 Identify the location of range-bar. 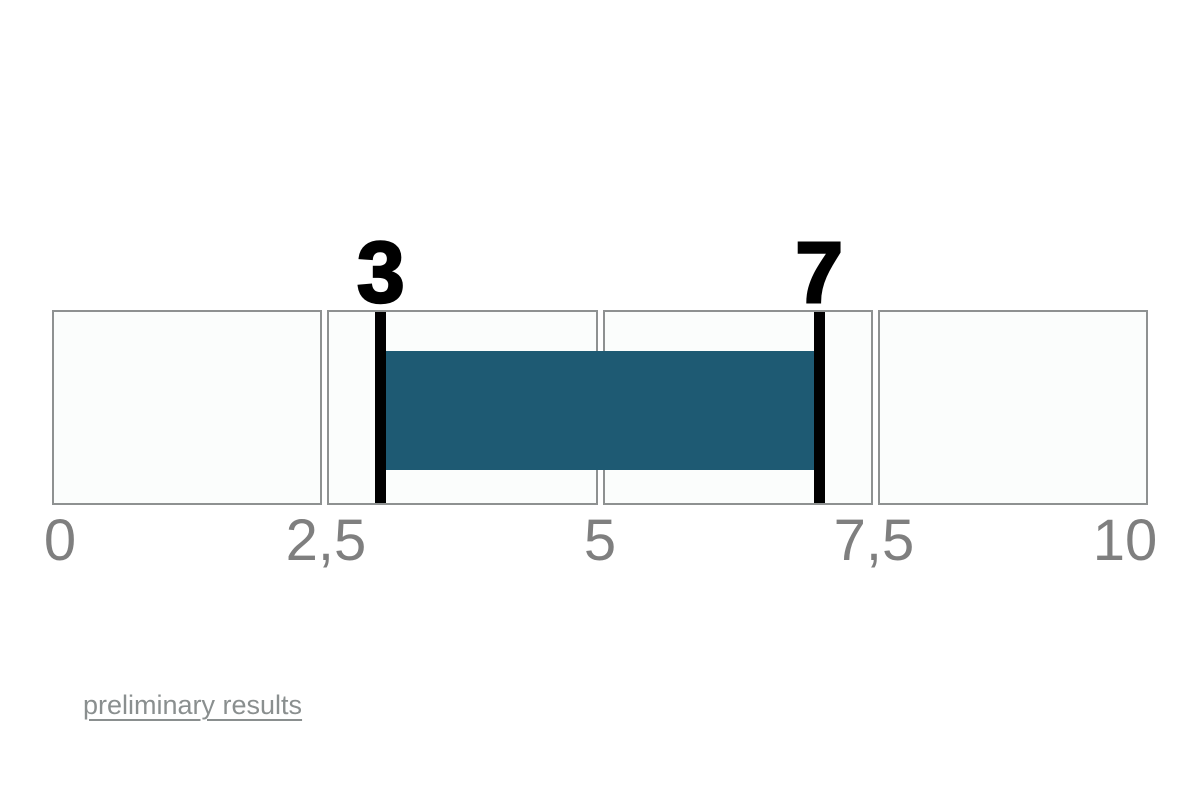
(600, 410).